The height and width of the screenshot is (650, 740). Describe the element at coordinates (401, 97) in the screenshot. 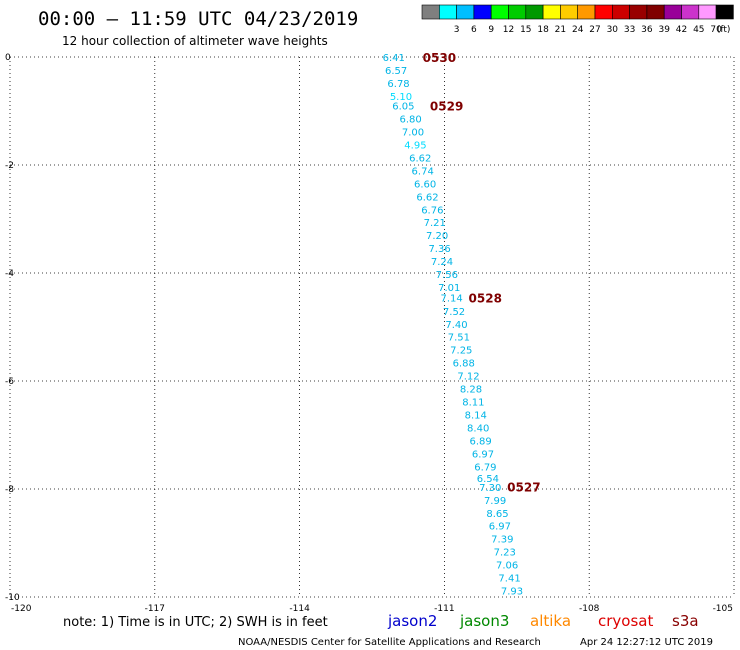

I see `wave-height-point: 5.10` at that location.